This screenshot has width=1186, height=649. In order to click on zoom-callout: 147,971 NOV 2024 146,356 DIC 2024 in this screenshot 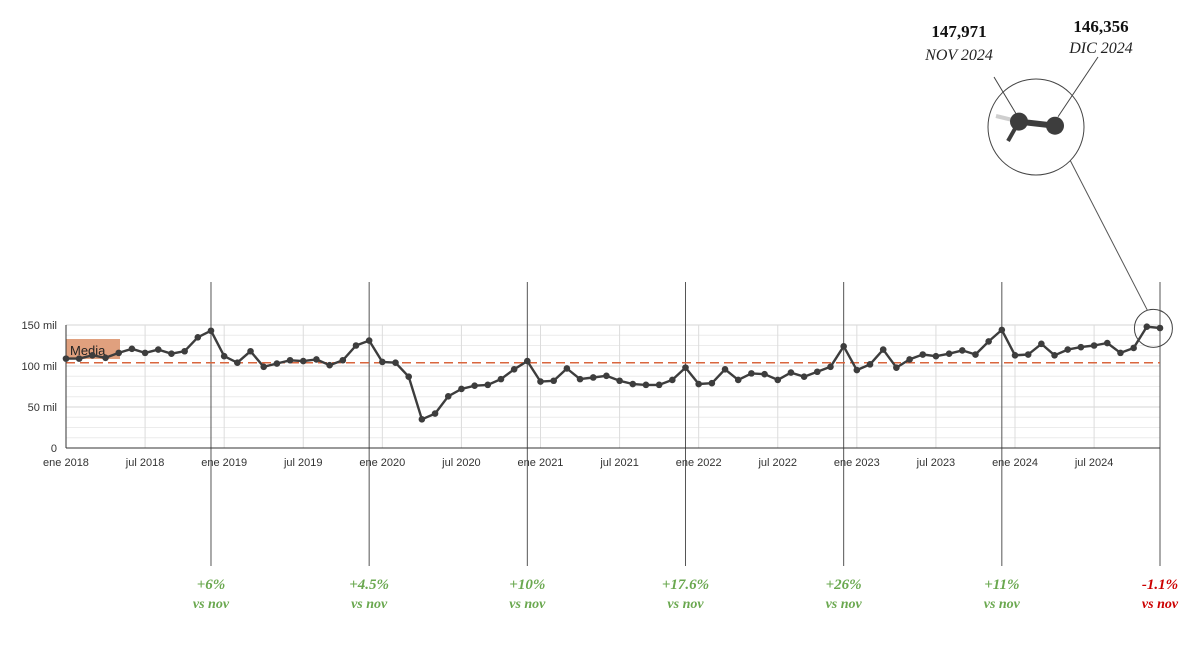, I will do `click(1048, 182)`.